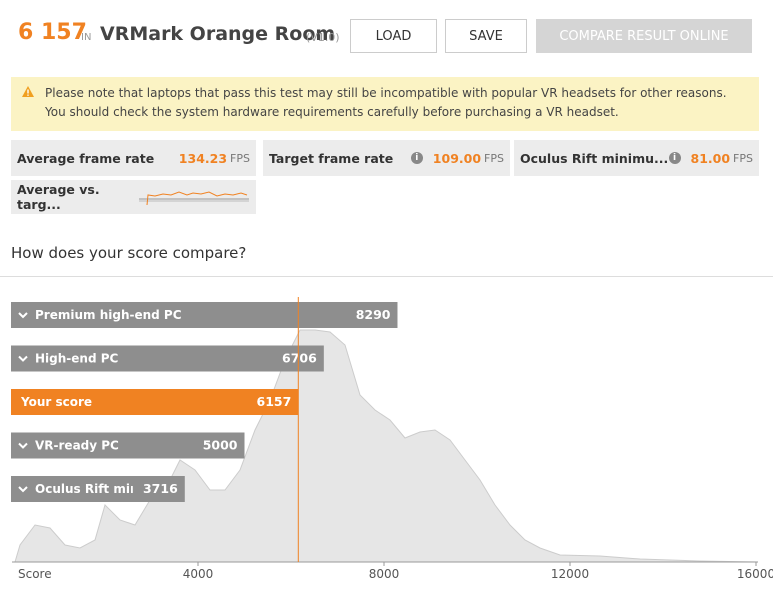 The height and width of the screenshot is (590, 773). I want to click on metric: Average frame rate 134.23 FPS, so click(133, 158).